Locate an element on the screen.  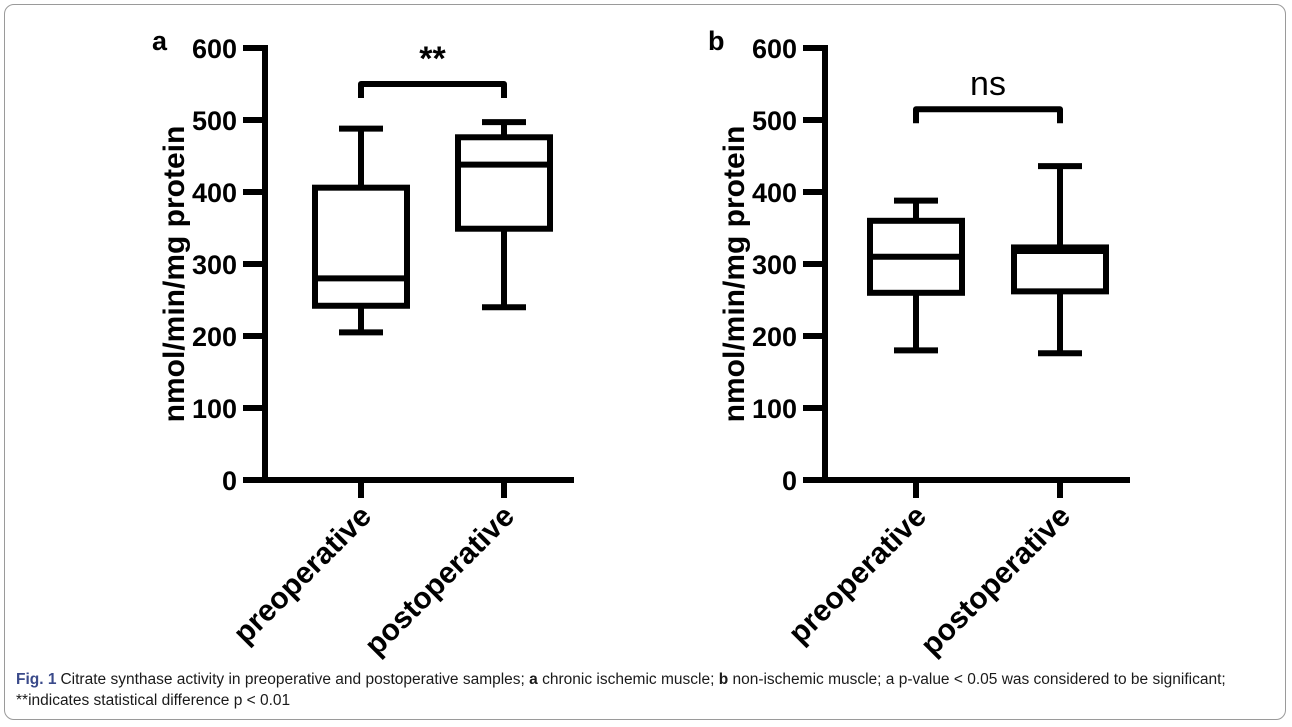
significance-label: ** is located at coordinates (432, 59).